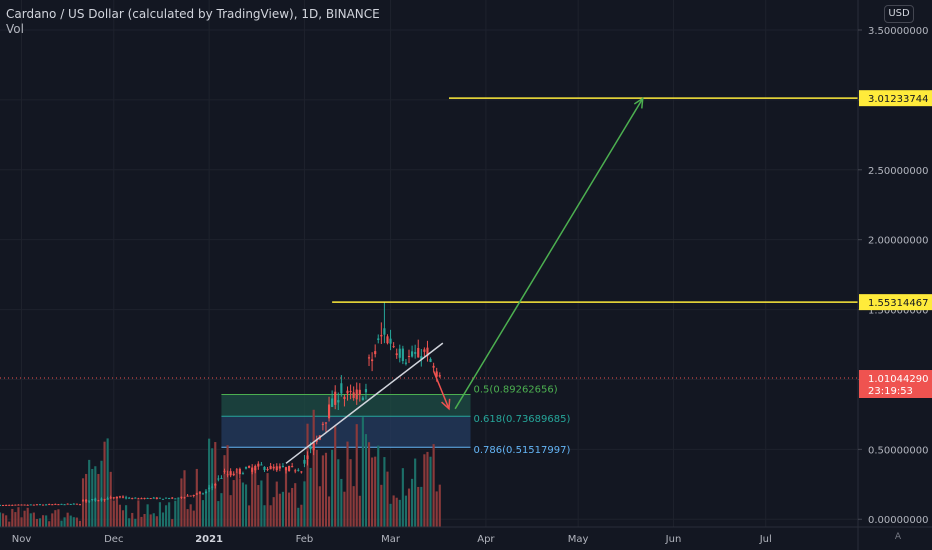  What do you see at coordinates (364, 403) in the screenshot?
I see `trend-line` at bounding box center [364, 403].